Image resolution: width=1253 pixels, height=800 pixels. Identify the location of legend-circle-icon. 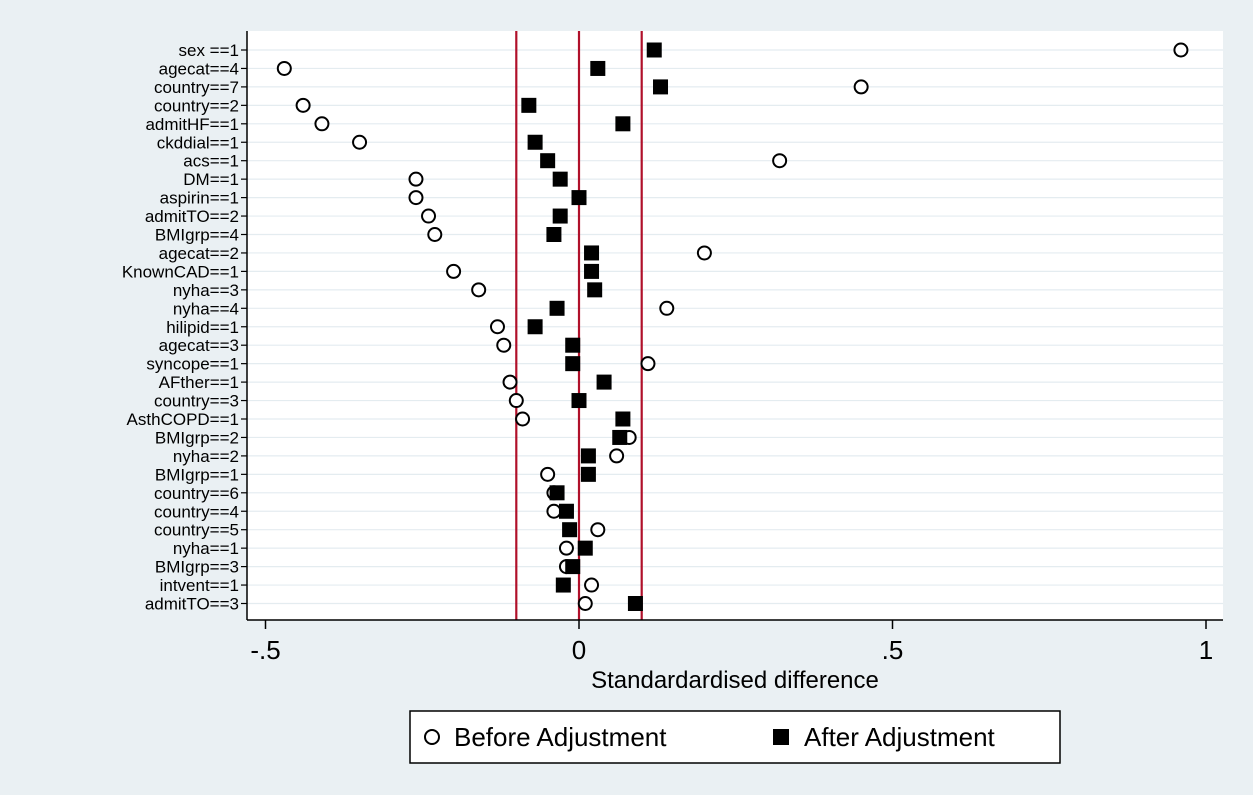
(432, 737).